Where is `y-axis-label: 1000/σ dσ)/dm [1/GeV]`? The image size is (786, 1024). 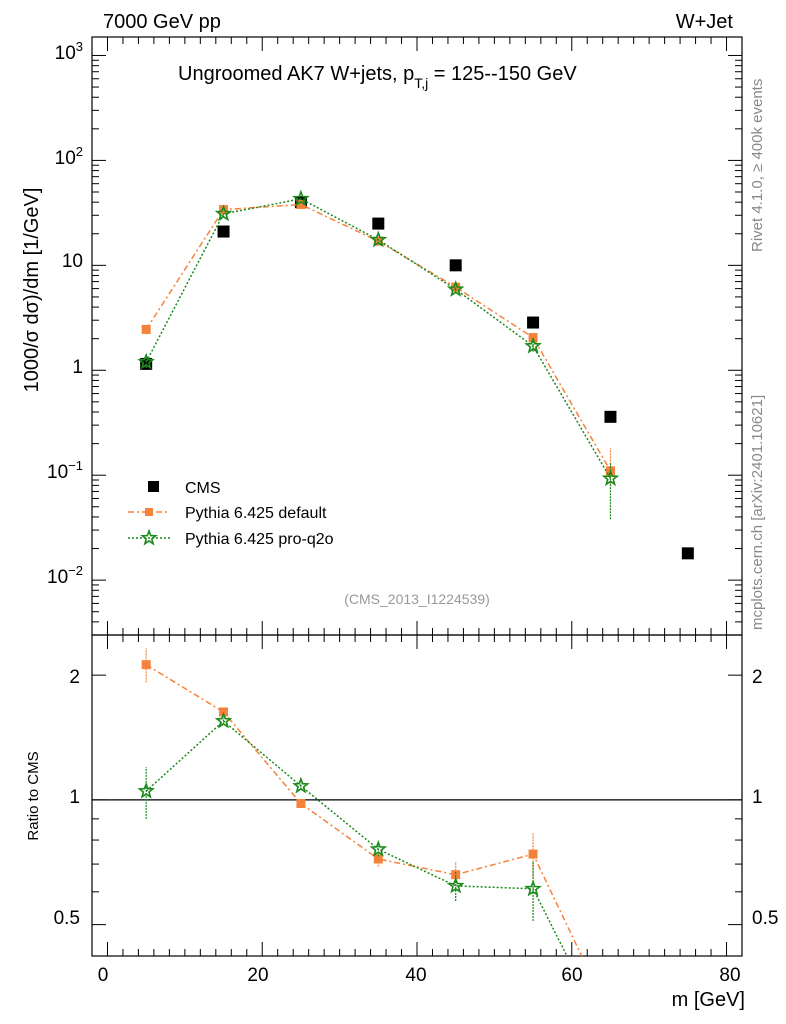
y-axis-label: 1000/σ dσ)/dm [1/GeV] is located at coordinates (32, 290).